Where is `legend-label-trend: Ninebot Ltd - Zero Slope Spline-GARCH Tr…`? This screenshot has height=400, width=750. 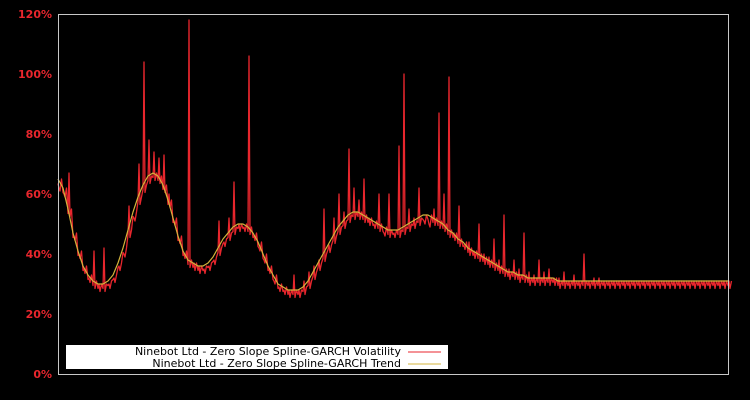
legend-label-trend: Ninebot Ltd - Zero Slope Spline-GARCH Tr… is located at coordinates (276, 363).